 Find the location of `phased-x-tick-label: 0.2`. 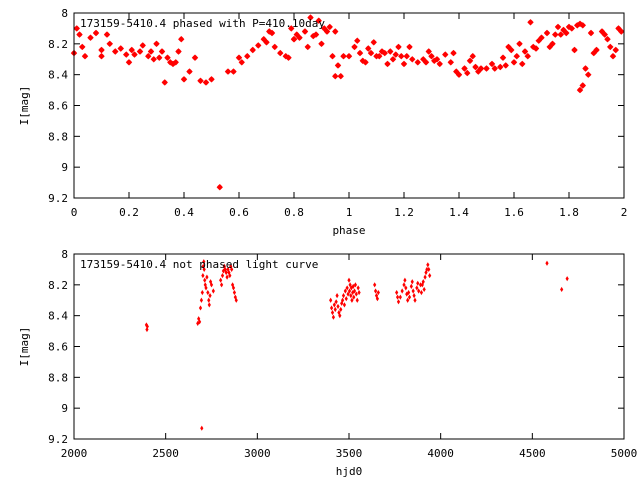

phased-x-tick-label: 0.2 is located at coordinates (129, 212).